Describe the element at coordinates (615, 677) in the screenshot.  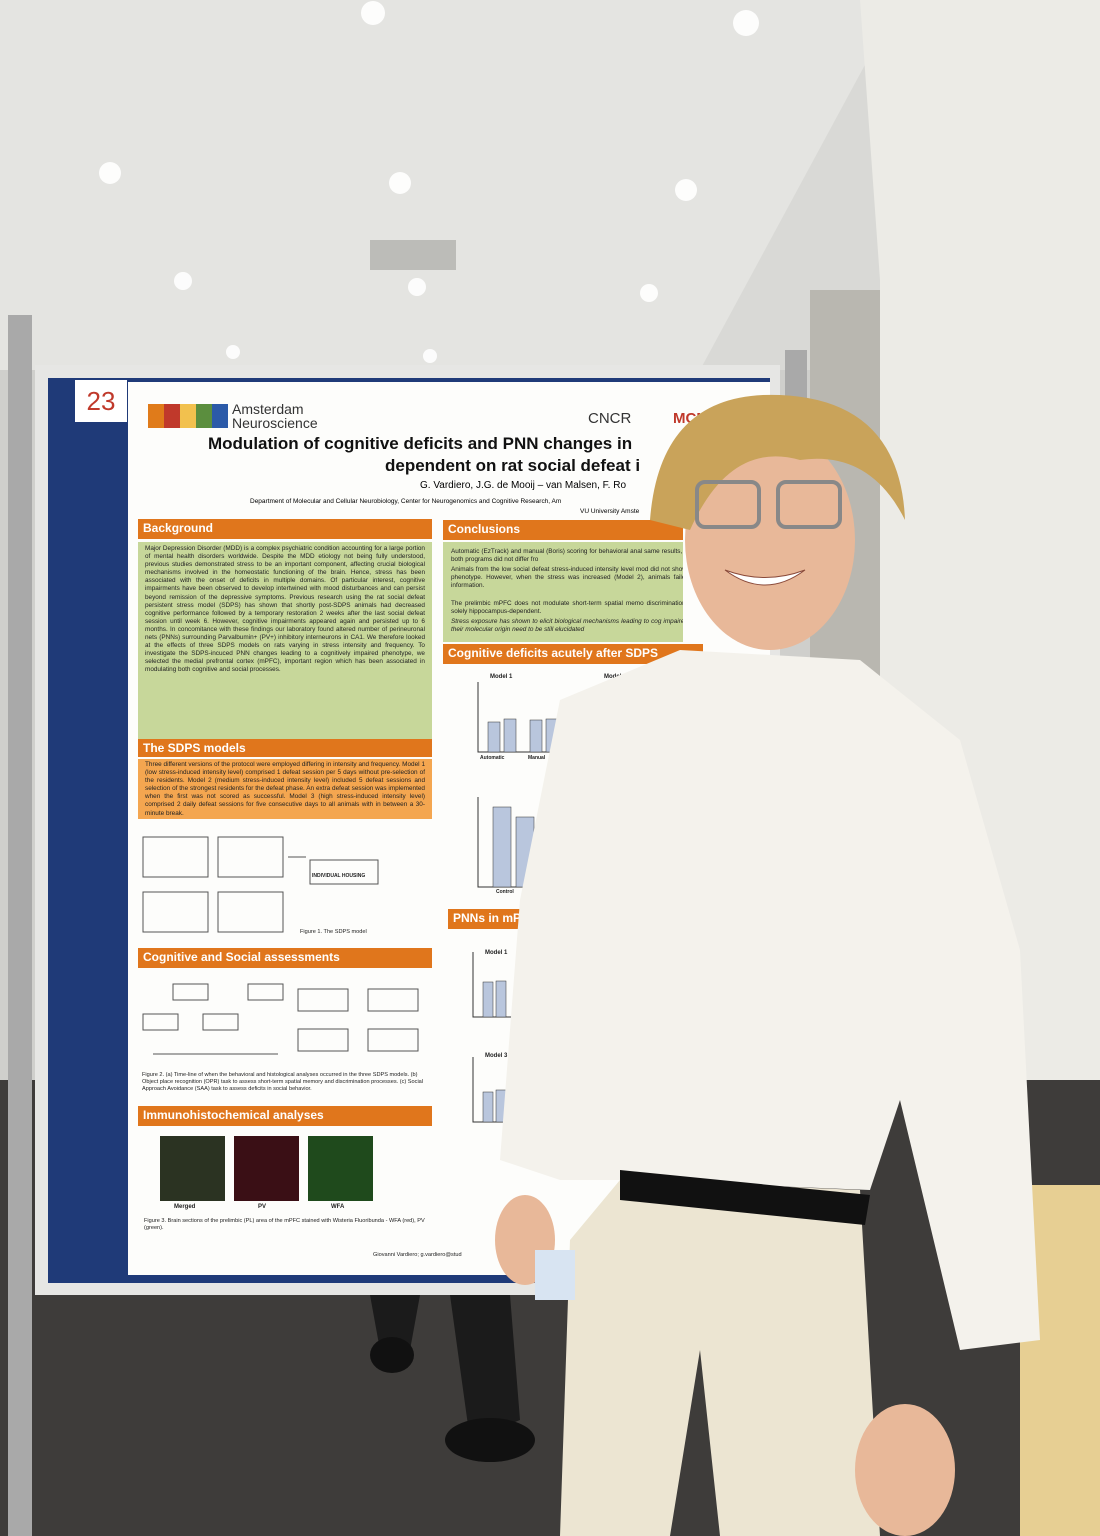
I see `chart-label: Model 2` at that location.